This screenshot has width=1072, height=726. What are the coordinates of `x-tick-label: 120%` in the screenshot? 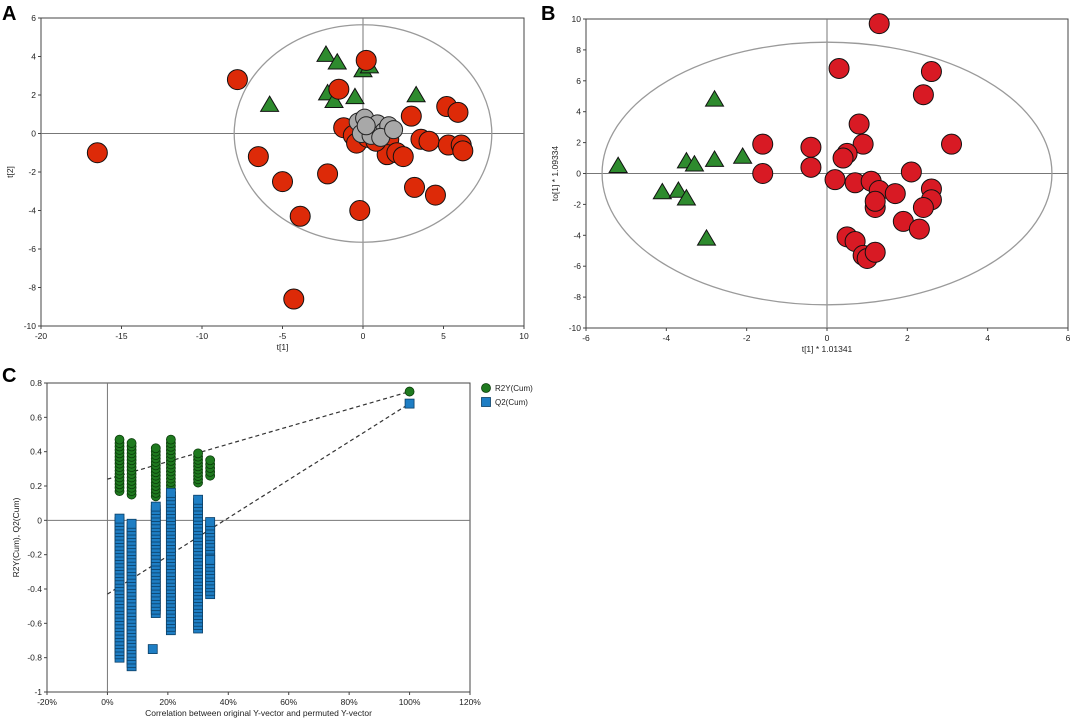 It's located at (470, 702).